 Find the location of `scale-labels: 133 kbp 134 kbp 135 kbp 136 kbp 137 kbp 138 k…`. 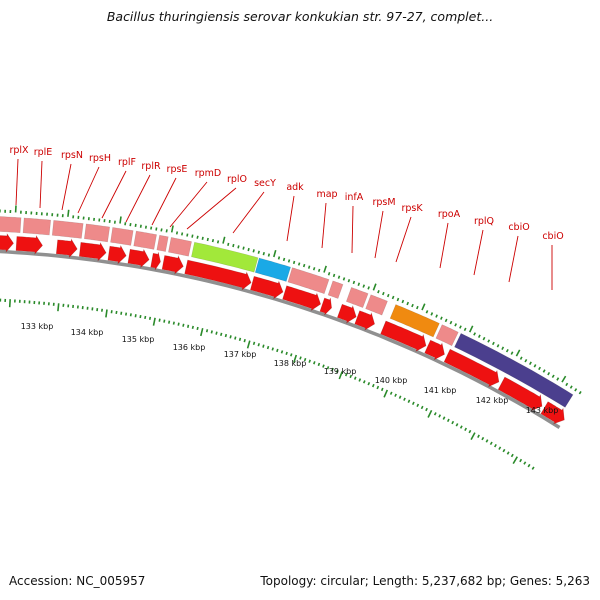

scale-labels: 133 kbp 134 kbp 135 kbp 136 kbp 137 kbp 138 k… is located at coordinates (290, 368).